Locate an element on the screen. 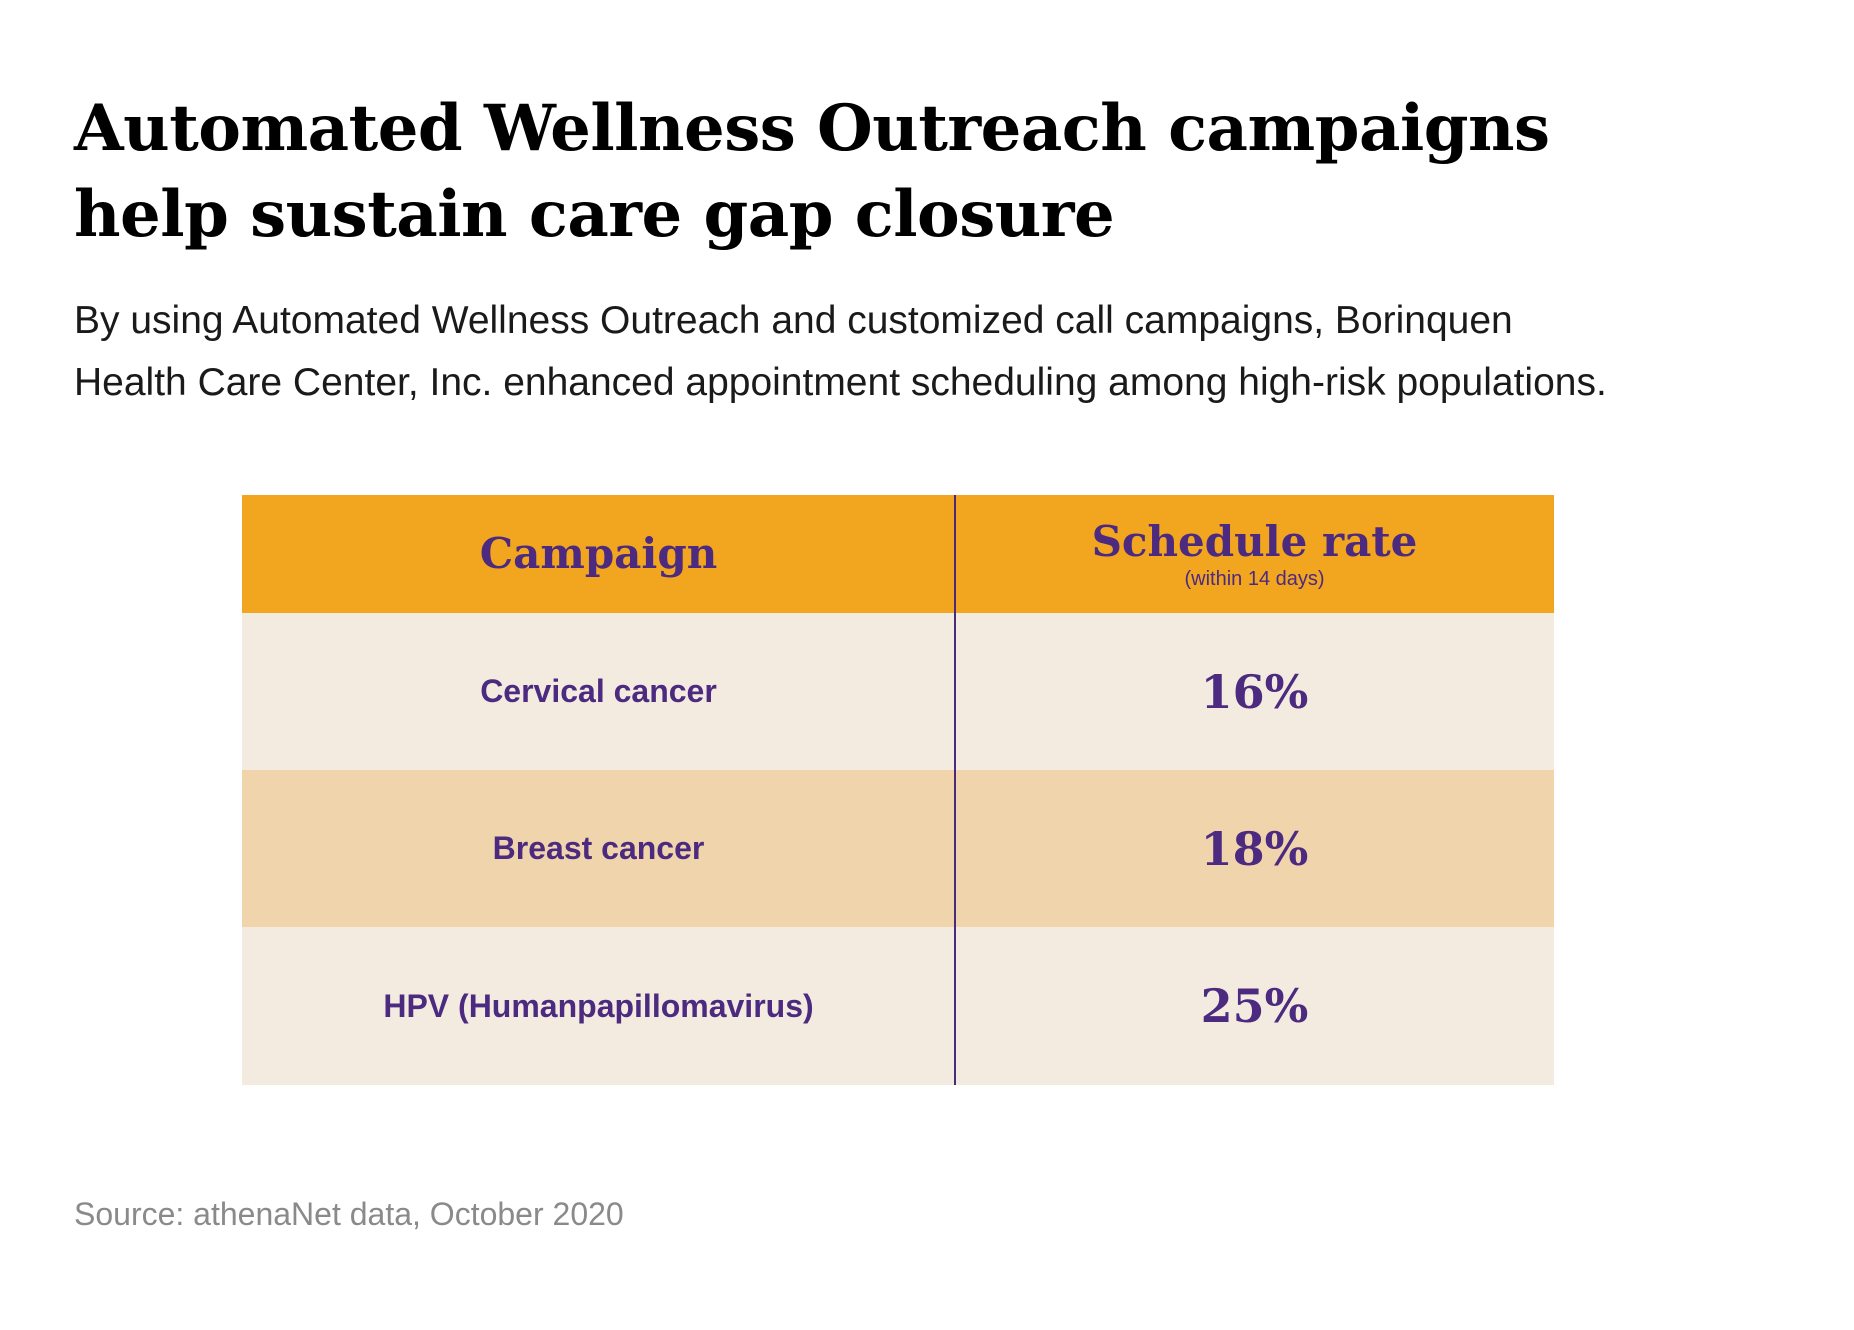 This screenshot has width=1854, height=1330. rate-value: 16% is located at coordinates (1254, 691).